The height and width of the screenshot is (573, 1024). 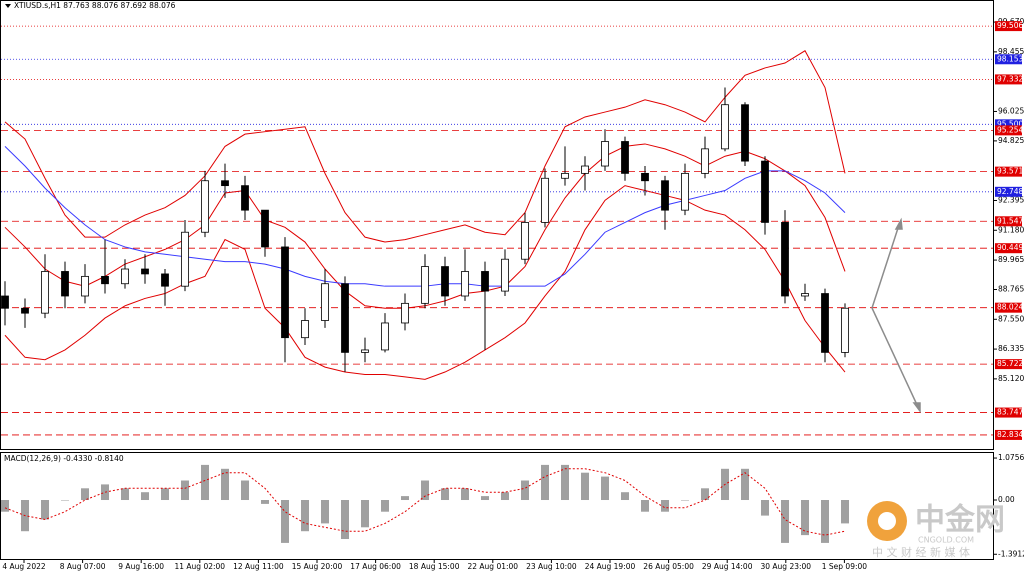 I want to click on level-label: 90.449, so click(x=1010, y=247).